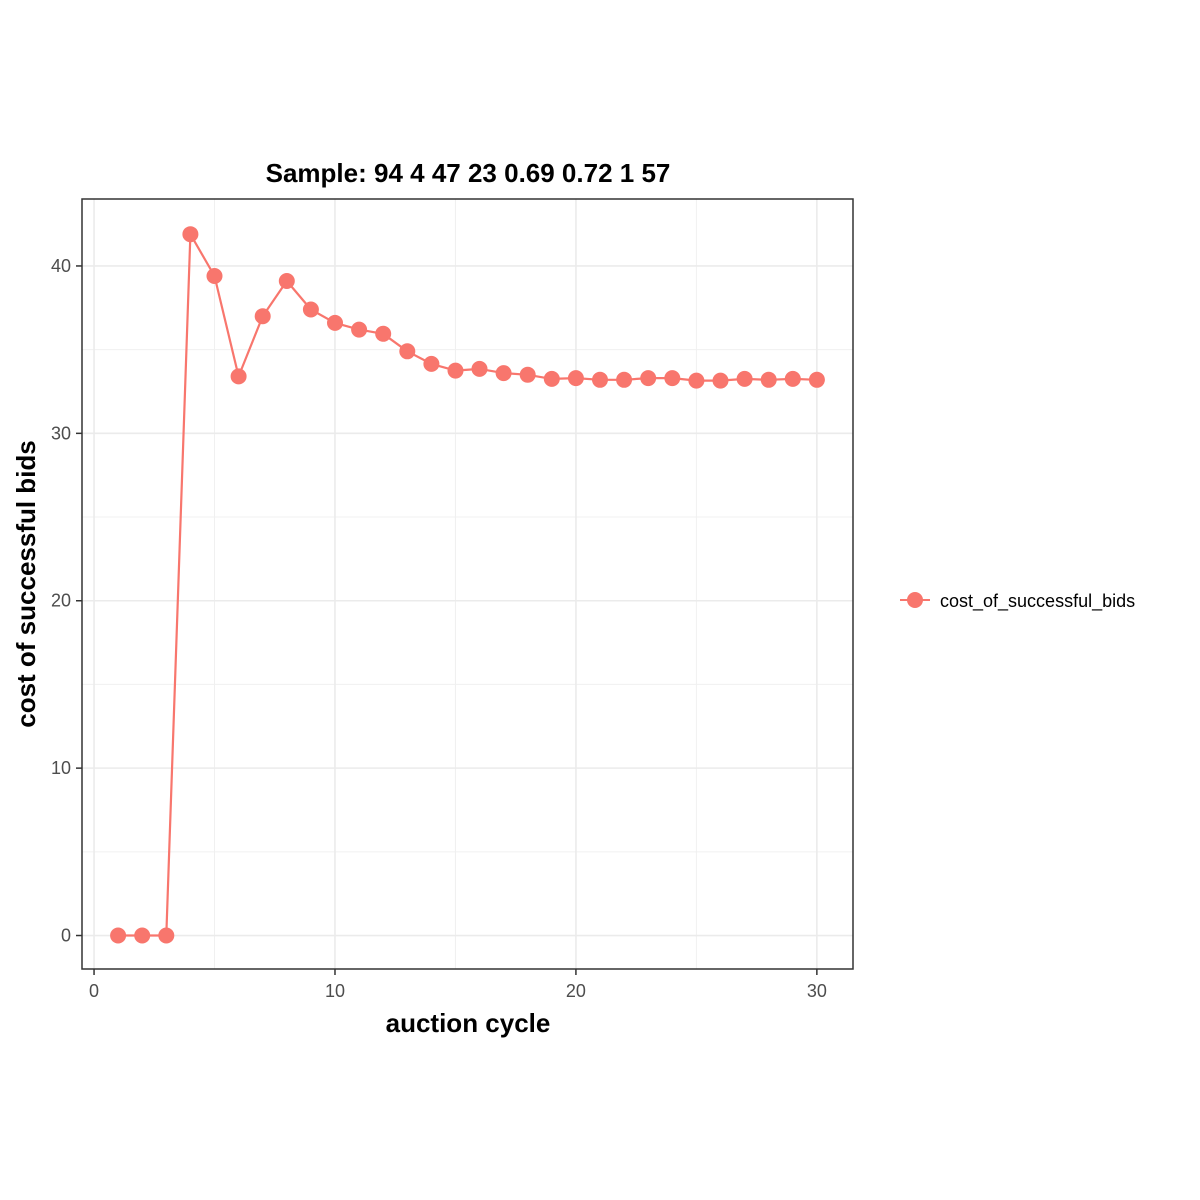  Describe the element at coordinates (61, 768) in the screenshot. I see `y-tick-label: 10` at that location.